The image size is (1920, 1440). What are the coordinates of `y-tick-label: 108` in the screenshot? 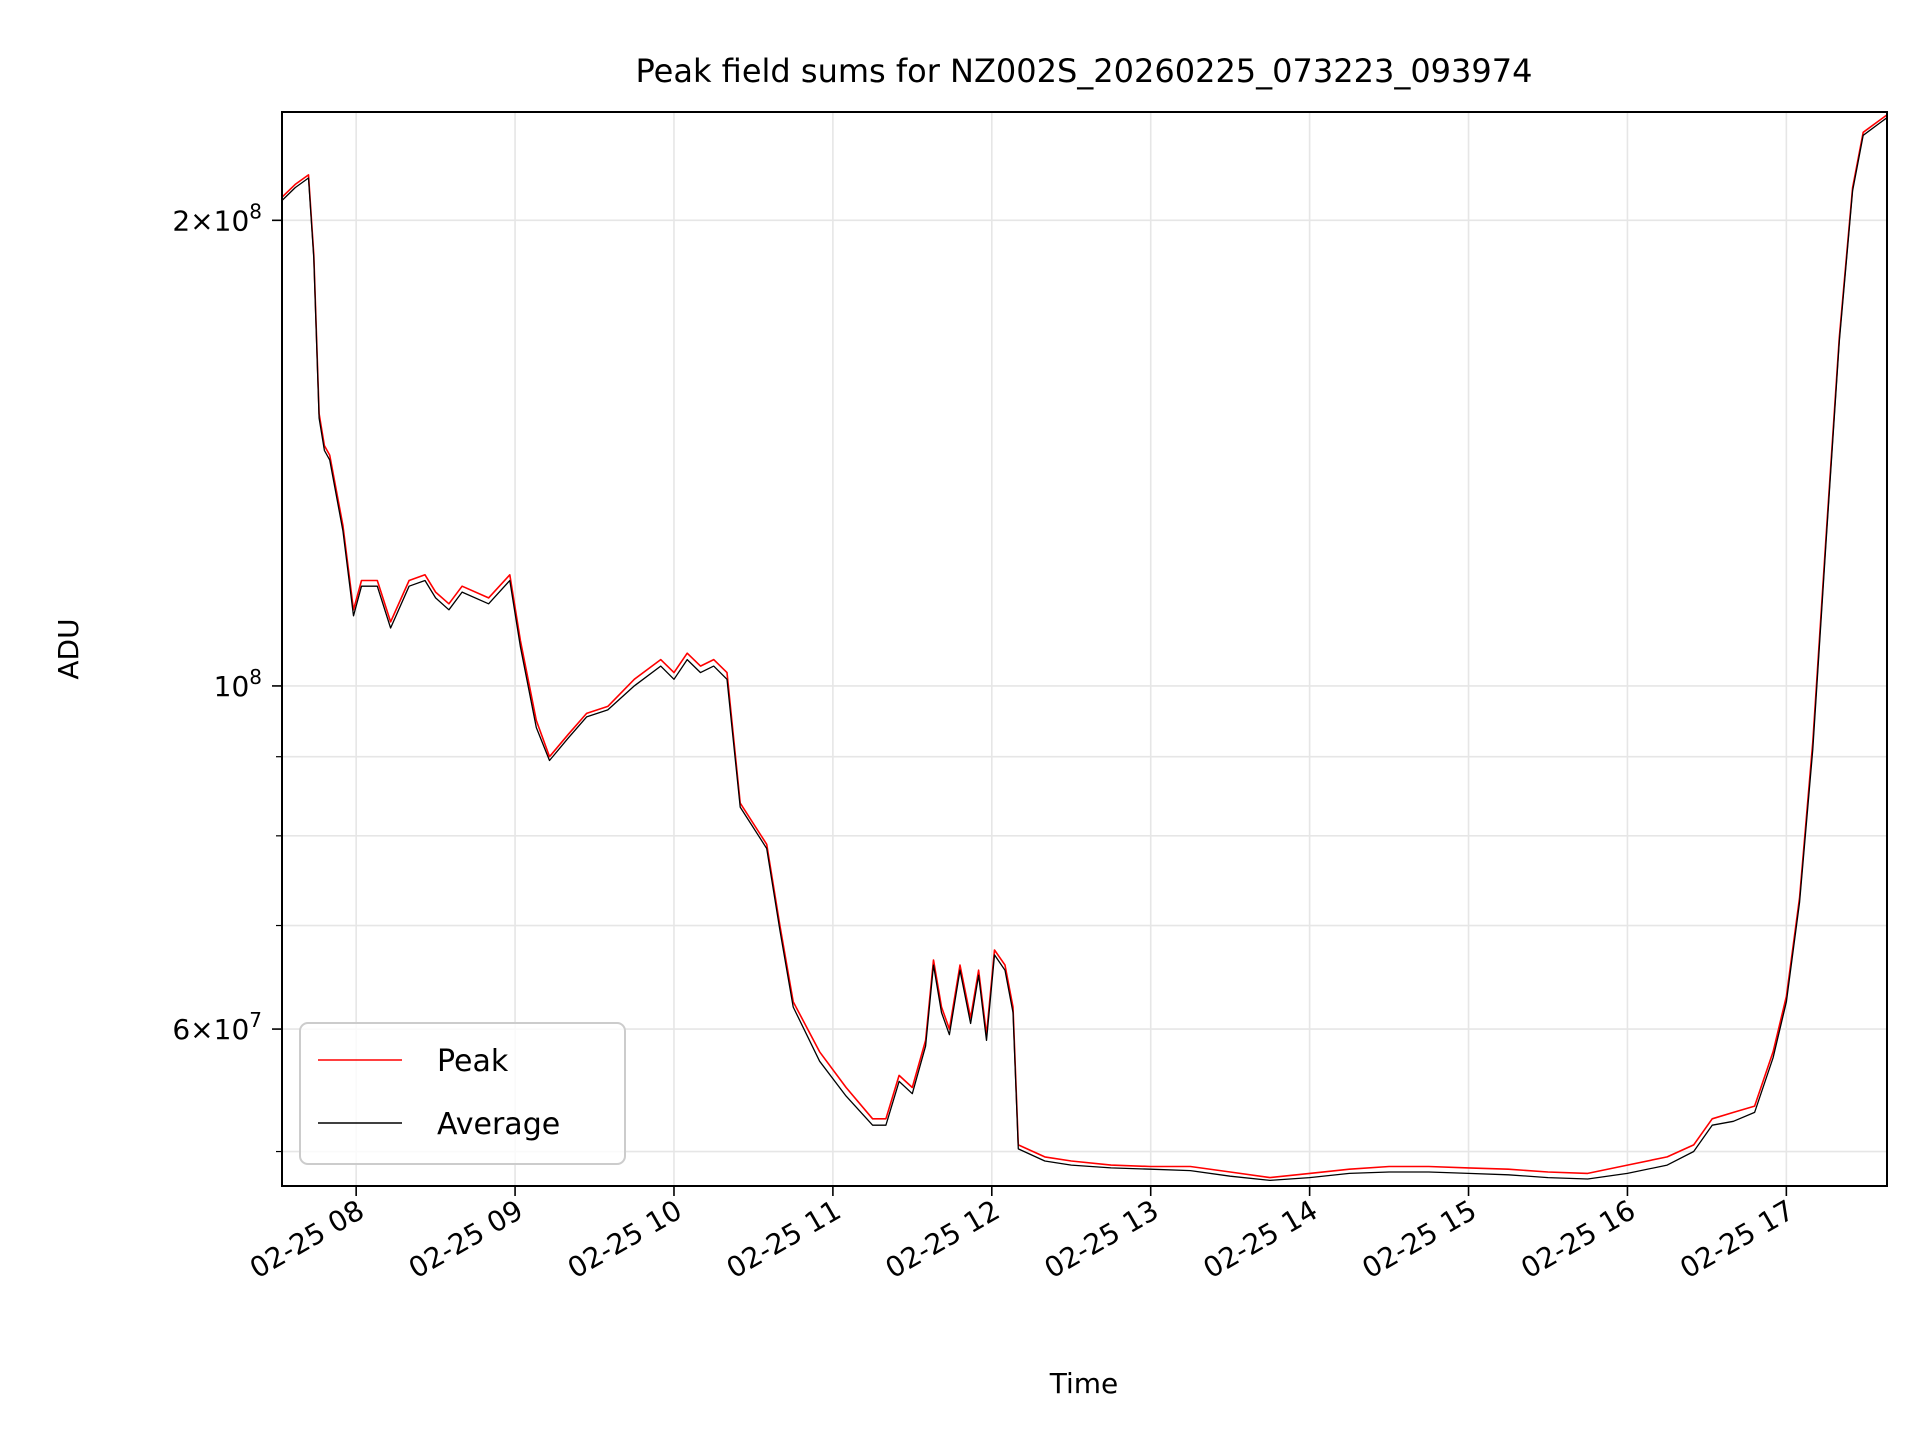 It's located at (238, 684).